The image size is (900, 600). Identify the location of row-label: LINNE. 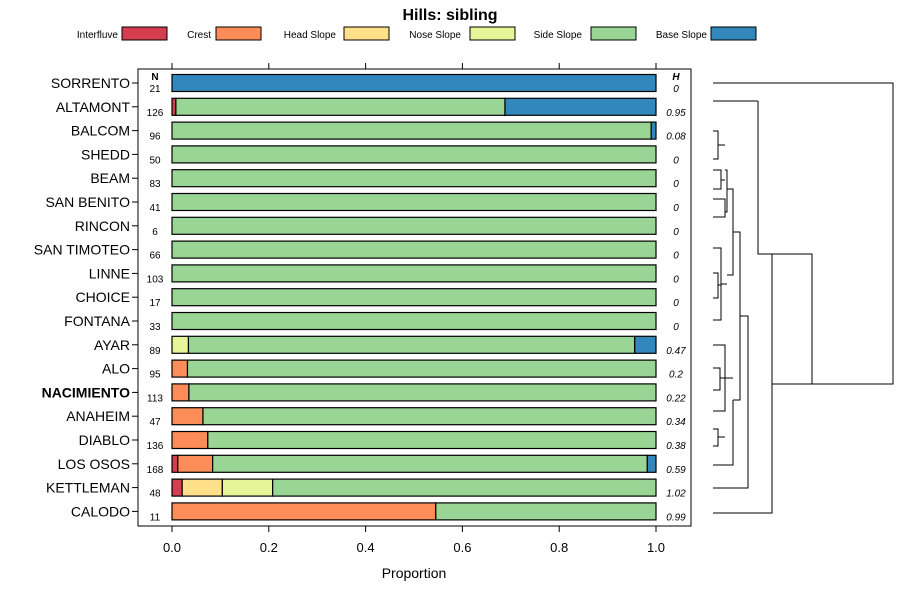
(109, 273).